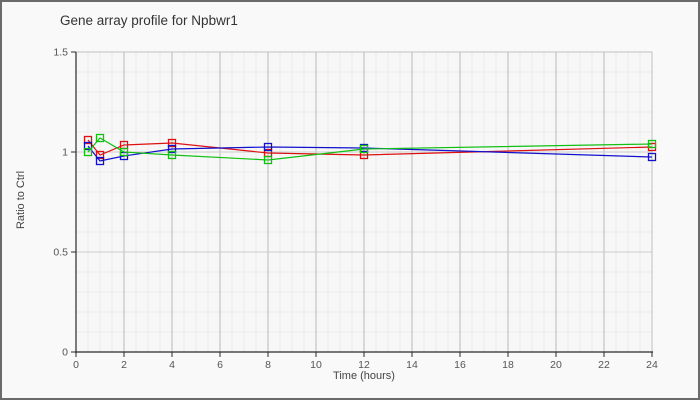  Describe the element at coordinates (268, 365) in the screenshot. I see `x-tick-label: 8` at that location.